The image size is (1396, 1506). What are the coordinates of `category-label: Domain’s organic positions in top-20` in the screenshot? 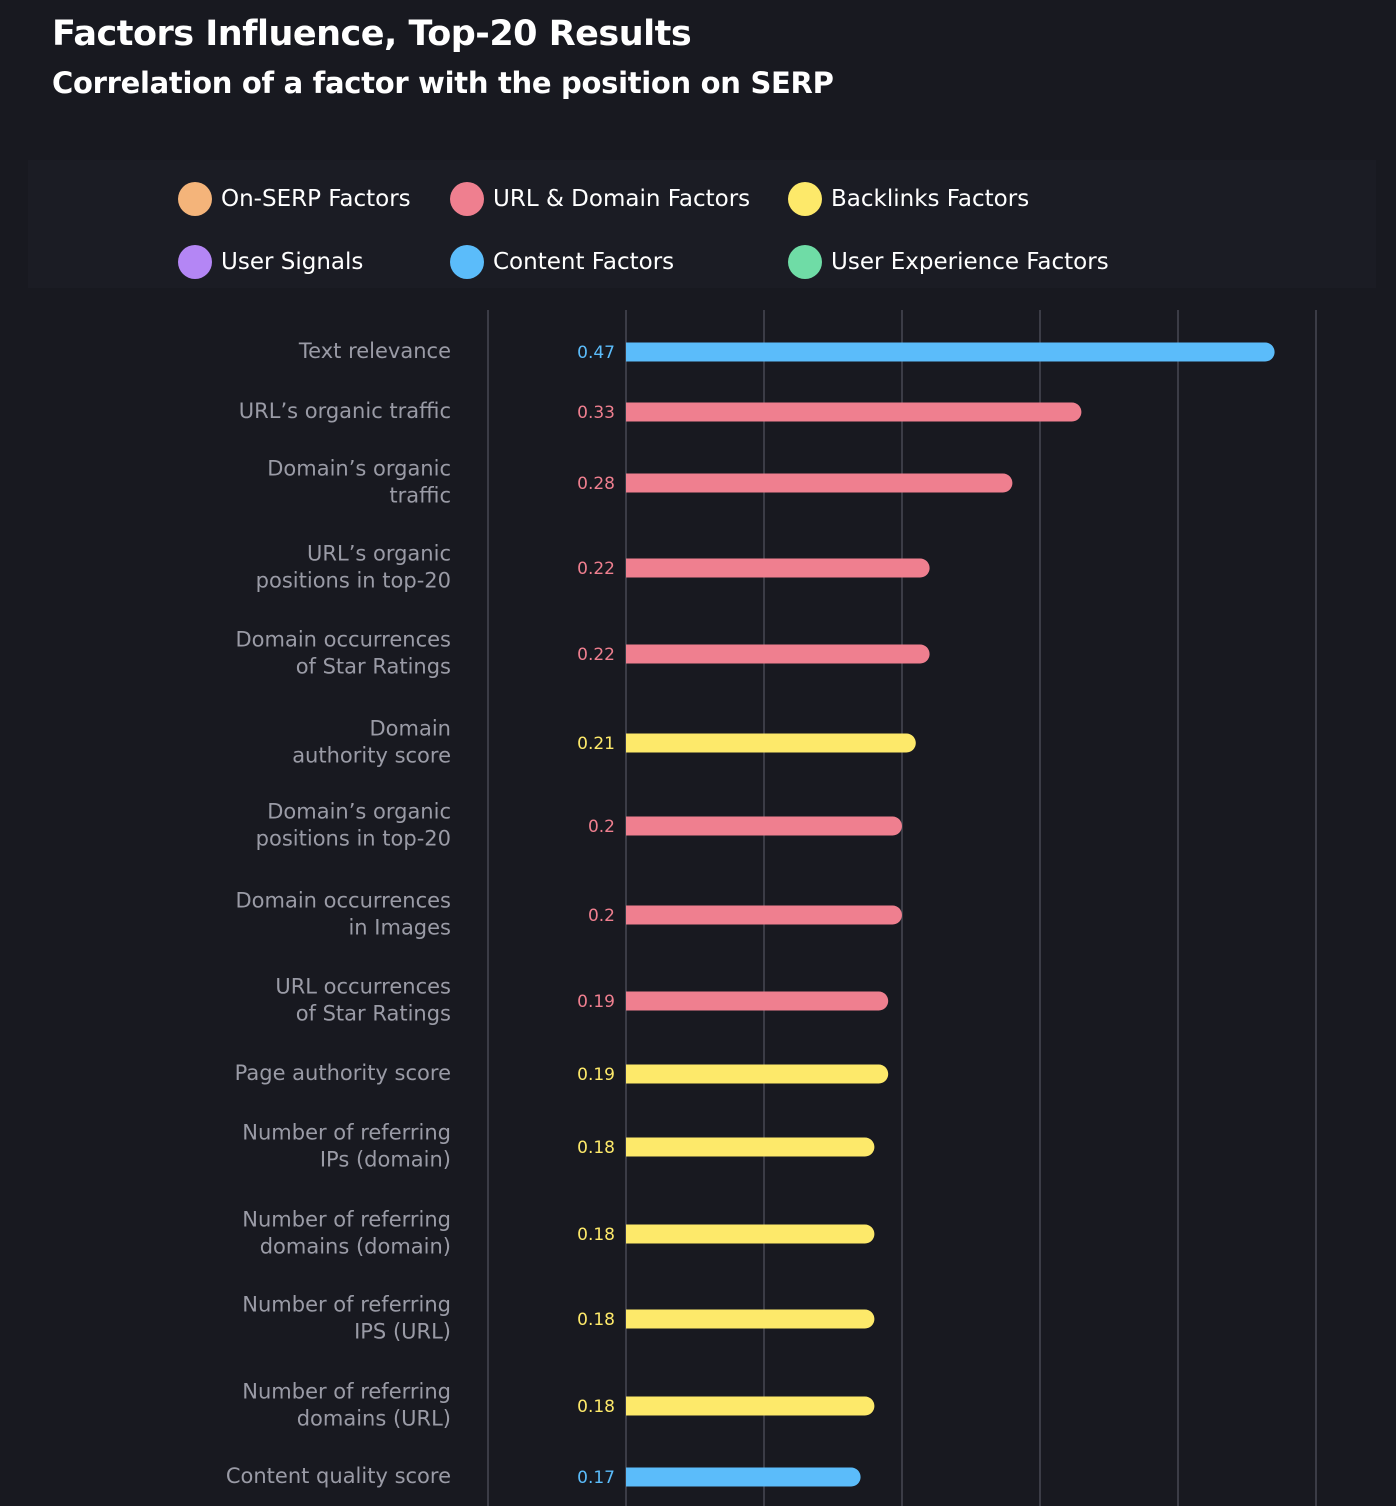 It's located at (353, 825).